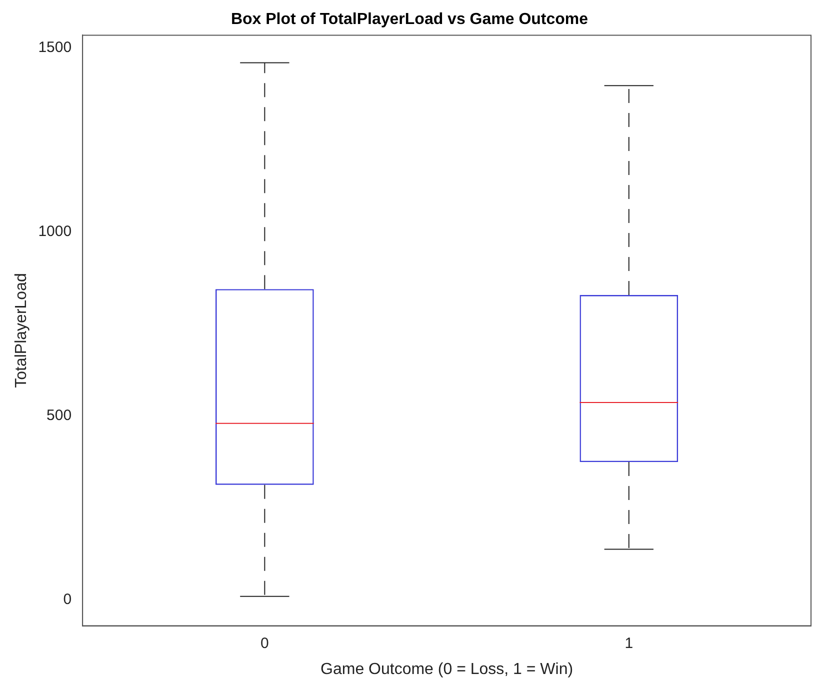 Image resolution: width=839 pixels, height=691 pixels. What do you see at coordinates (409, 19) in the screenshot?
I see `chart-title: Box Plot of TotalPlayerLoad vs Game Outcome` at bounding box center [409, 19].